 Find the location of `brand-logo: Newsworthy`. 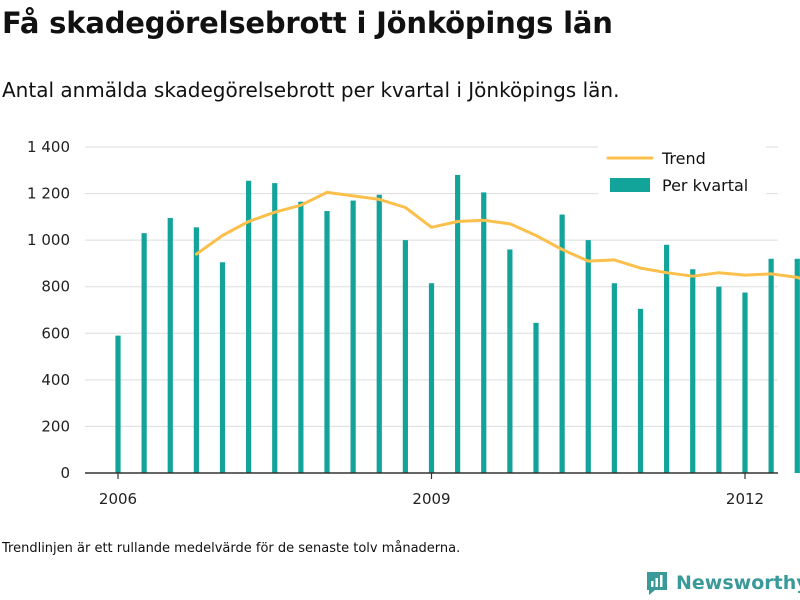

brand-logo: Newsworthy is located at coordinates (722, 583).